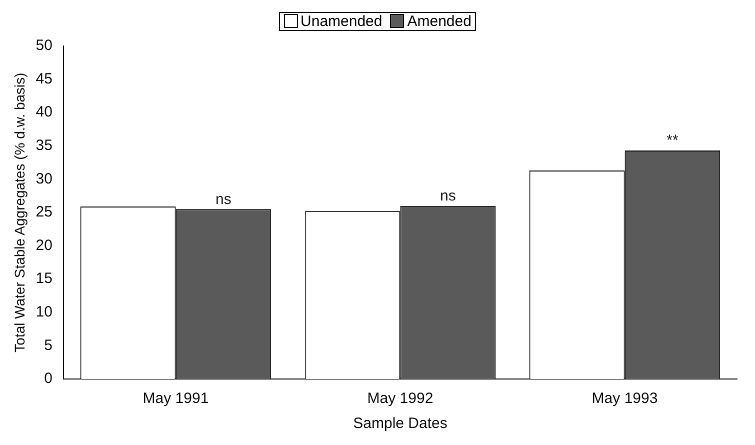 Image resolution: width=755 pixels, height=445 pixels. What do you see at coordinates (19, 212) in the screenshot?
I see `y-axis-title: Total Water Stable Aggregates (% d.w. basis)` at bounding box center [19, 212].